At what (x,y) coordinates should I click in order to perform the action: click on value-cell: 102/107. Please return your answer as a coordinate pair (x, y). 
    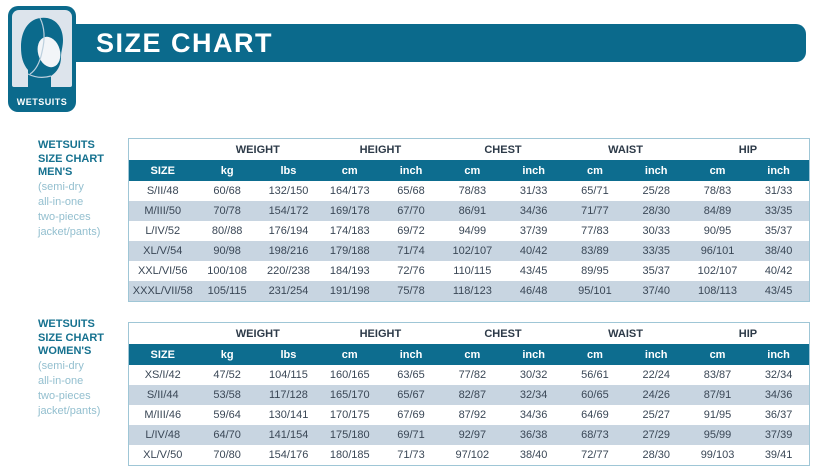
    Looking at the image, I should click on (472, 251).